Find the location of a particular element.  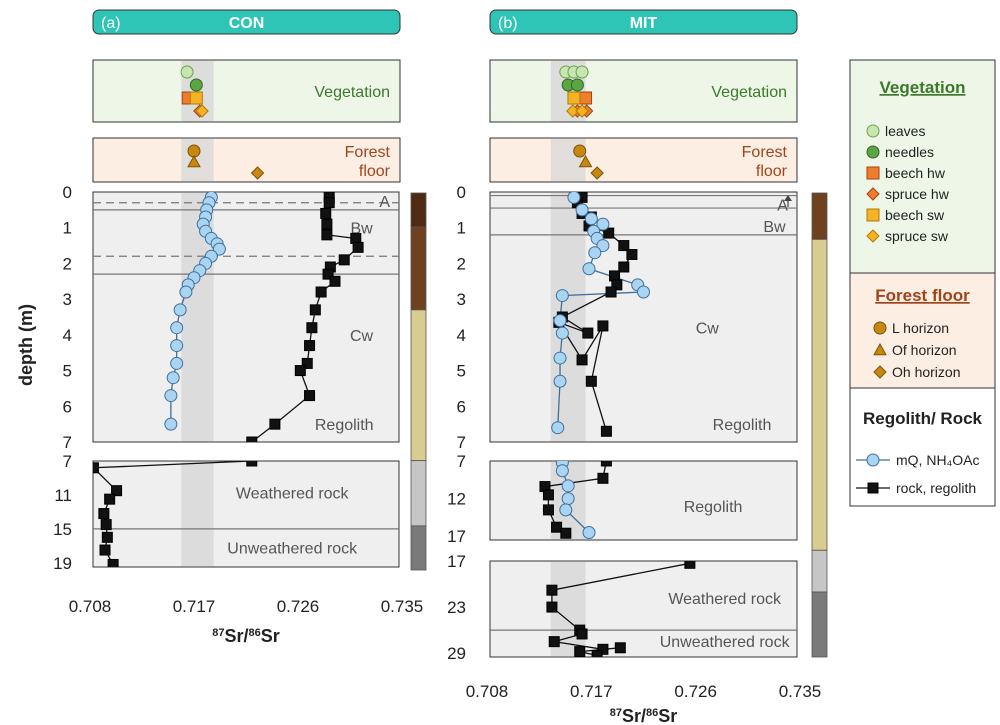

legend-item-label: leaves is located at coordinates (905, 131).